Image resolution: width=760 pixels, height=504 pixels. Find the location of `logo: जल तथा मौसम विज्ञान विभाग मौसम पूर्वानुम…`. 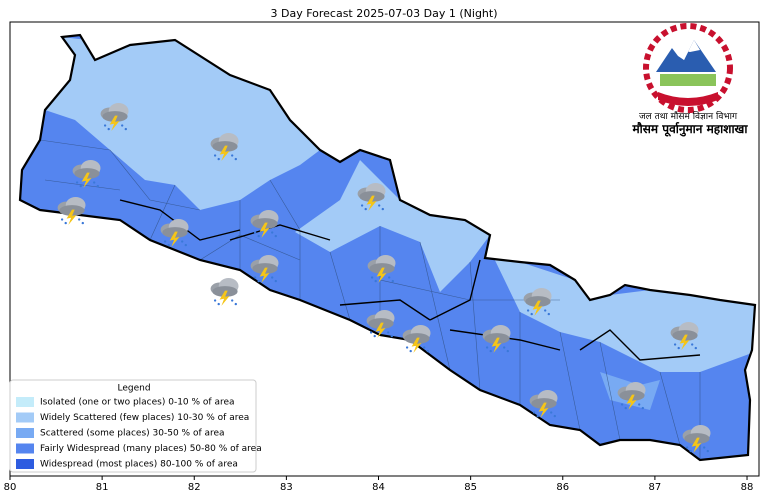

logo: जल तथा मौसम विज्ञान विभाग मौसम पूर्वानुम… is located at coordinates (690, 80).